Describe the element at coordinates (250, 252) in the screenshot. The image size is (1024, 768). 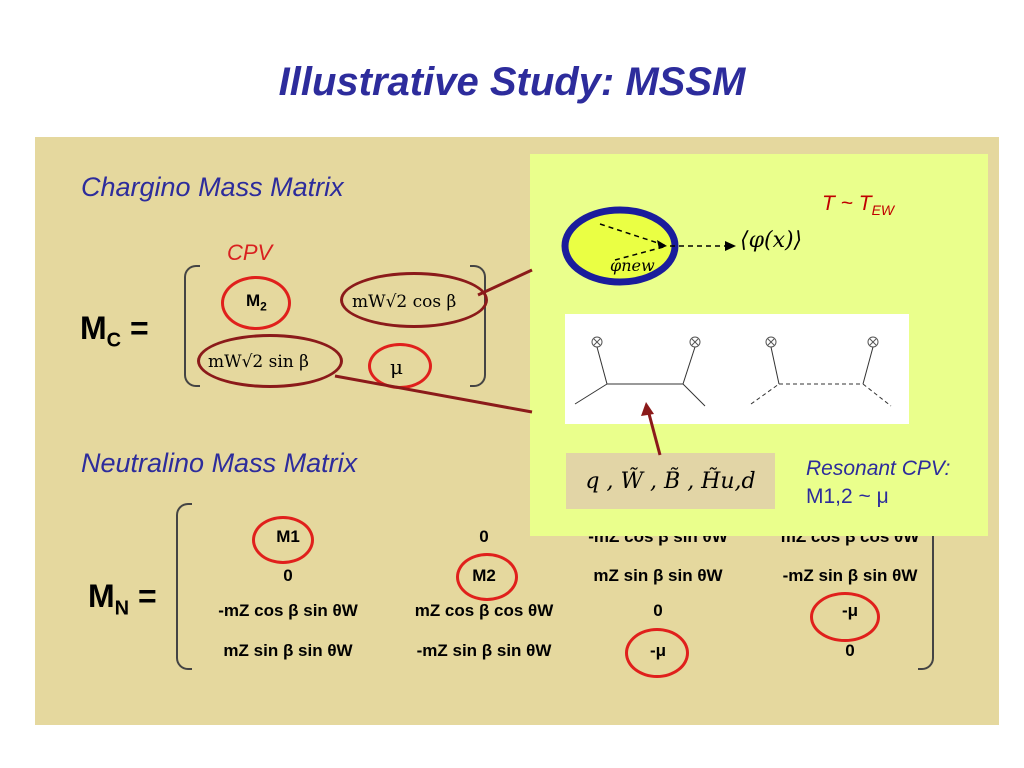
I see `cpv-label: CPV` at that location.